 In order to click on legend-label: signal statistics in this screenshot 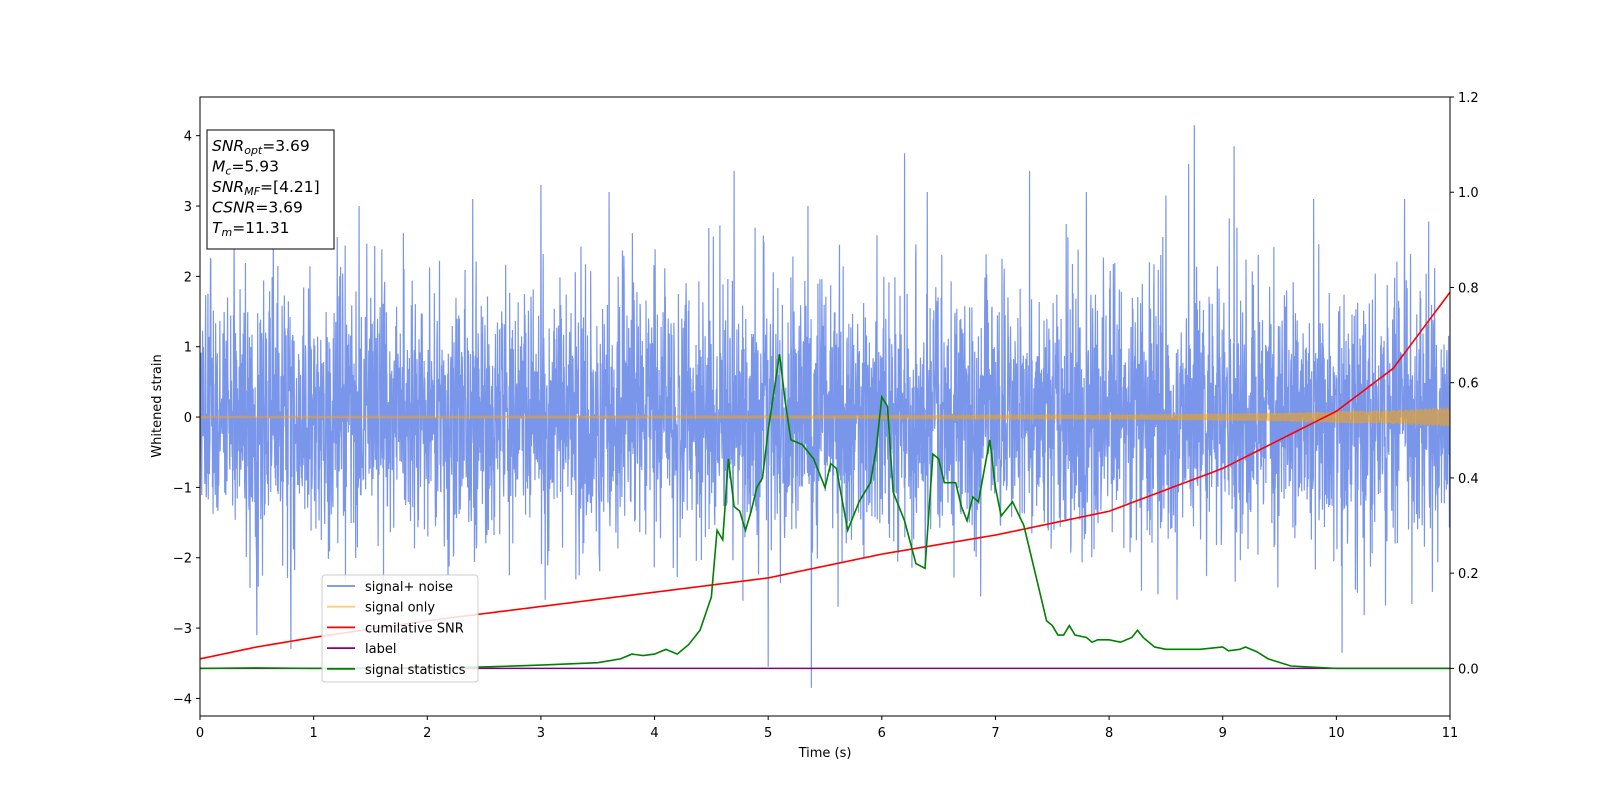, I will do `click(415, 670)`.